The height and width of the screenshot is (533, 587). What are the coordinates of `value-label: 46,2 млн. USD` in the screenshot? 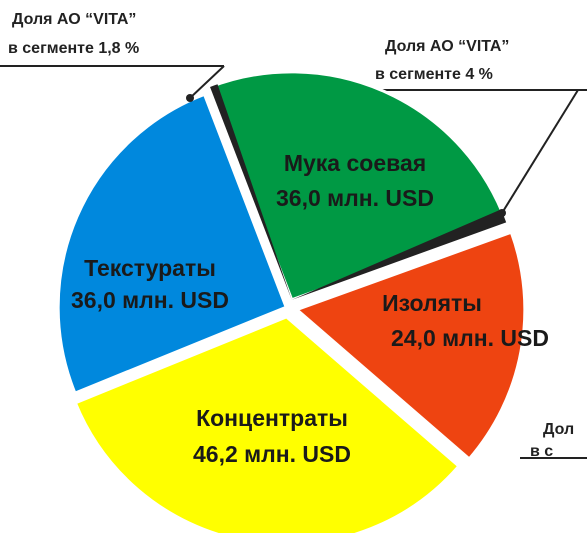 It's located at (272, 454).